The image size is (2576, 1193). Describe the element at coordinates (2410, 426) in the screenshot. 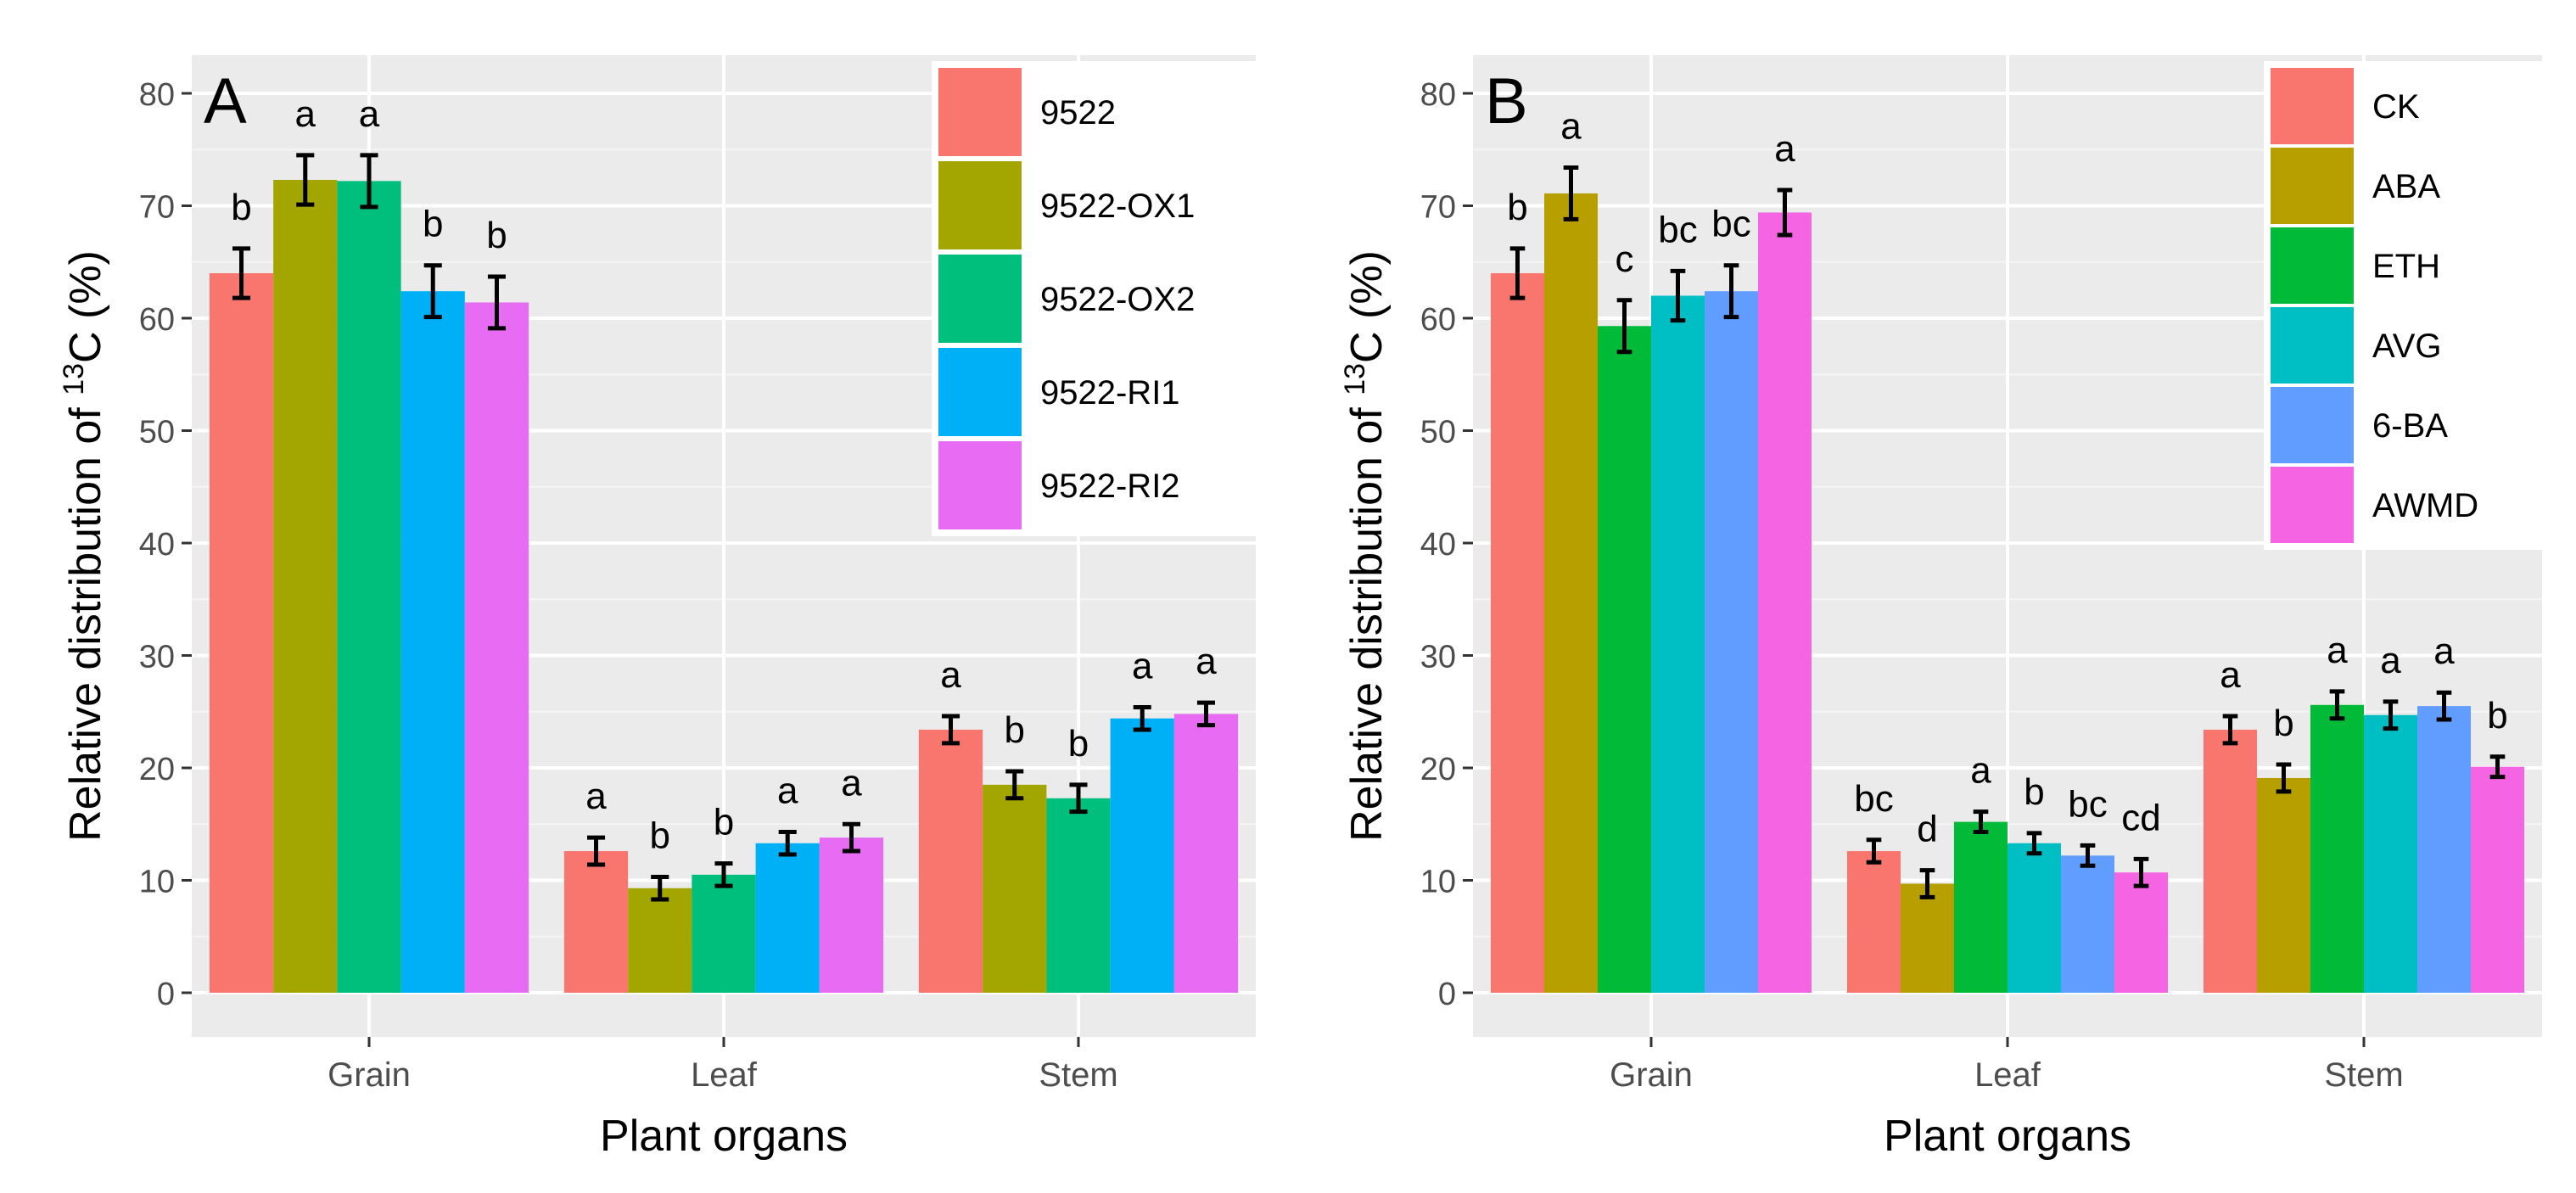

I see `legend-label: 6-BA` at that location.